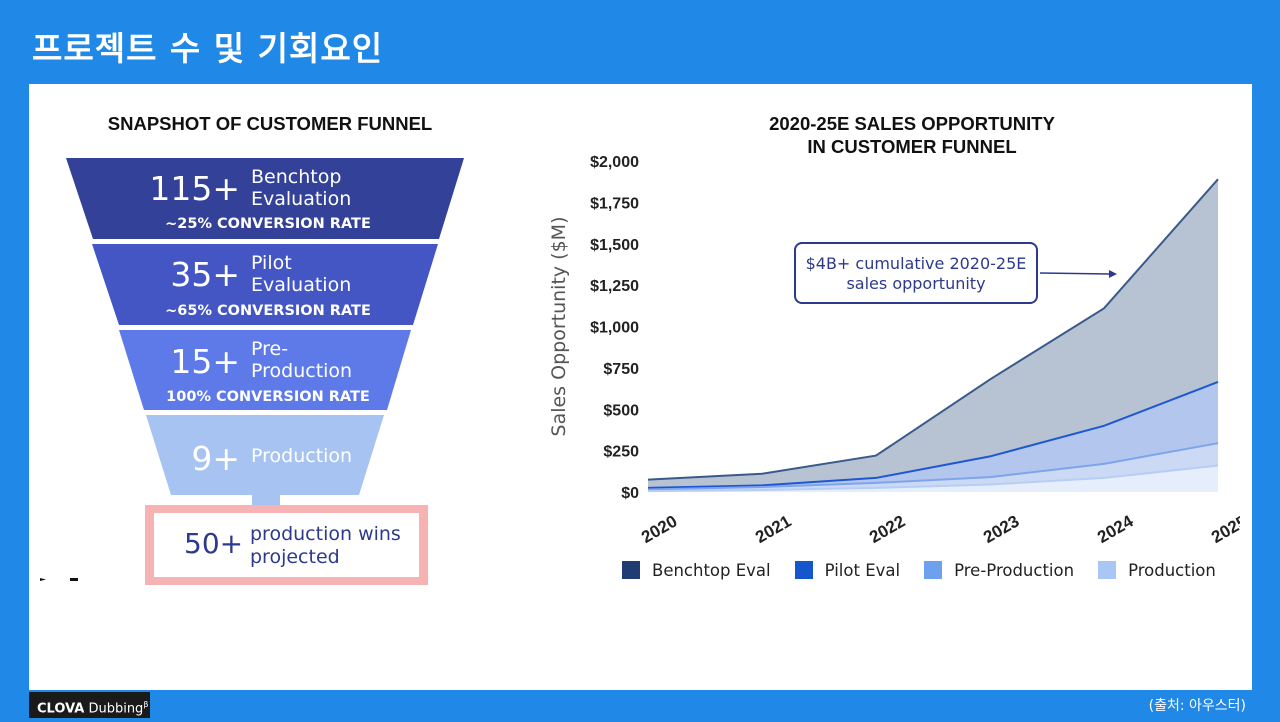  Describe the element at coordinates (1075, 273) in the screenshot. I see `callout-arrow-line` at that location.